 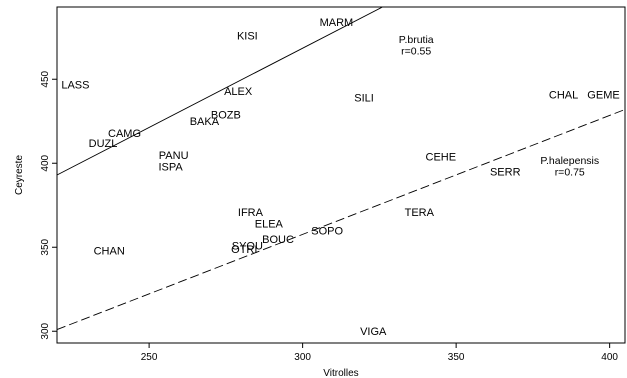 What do you see at coordinates (563, 95) in the screenshot?
I see `point-label-chal: CHAL` at bounding box center [563, 95].